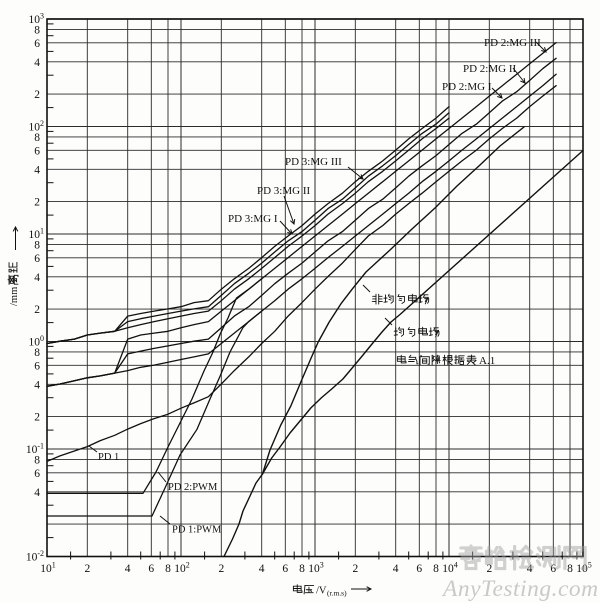  What do you see at coordinates (313, 162) in the screenshot?
I see `svg-text: PD 3:MG III` at bounding box center [313, 162].